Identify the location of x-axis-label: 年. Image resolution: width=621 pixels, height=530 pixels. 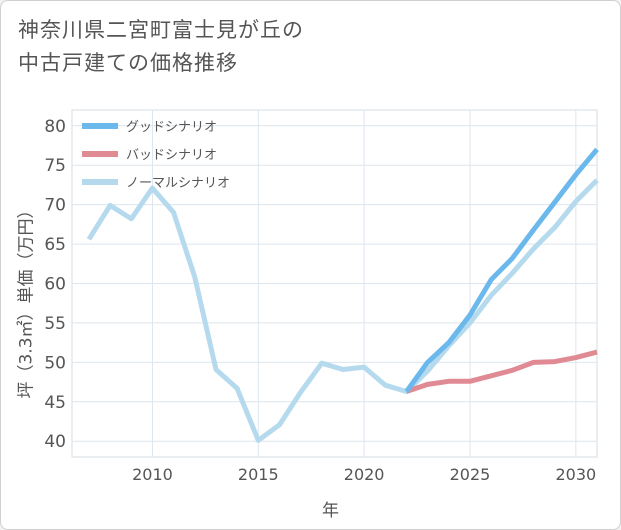
(330, 511).